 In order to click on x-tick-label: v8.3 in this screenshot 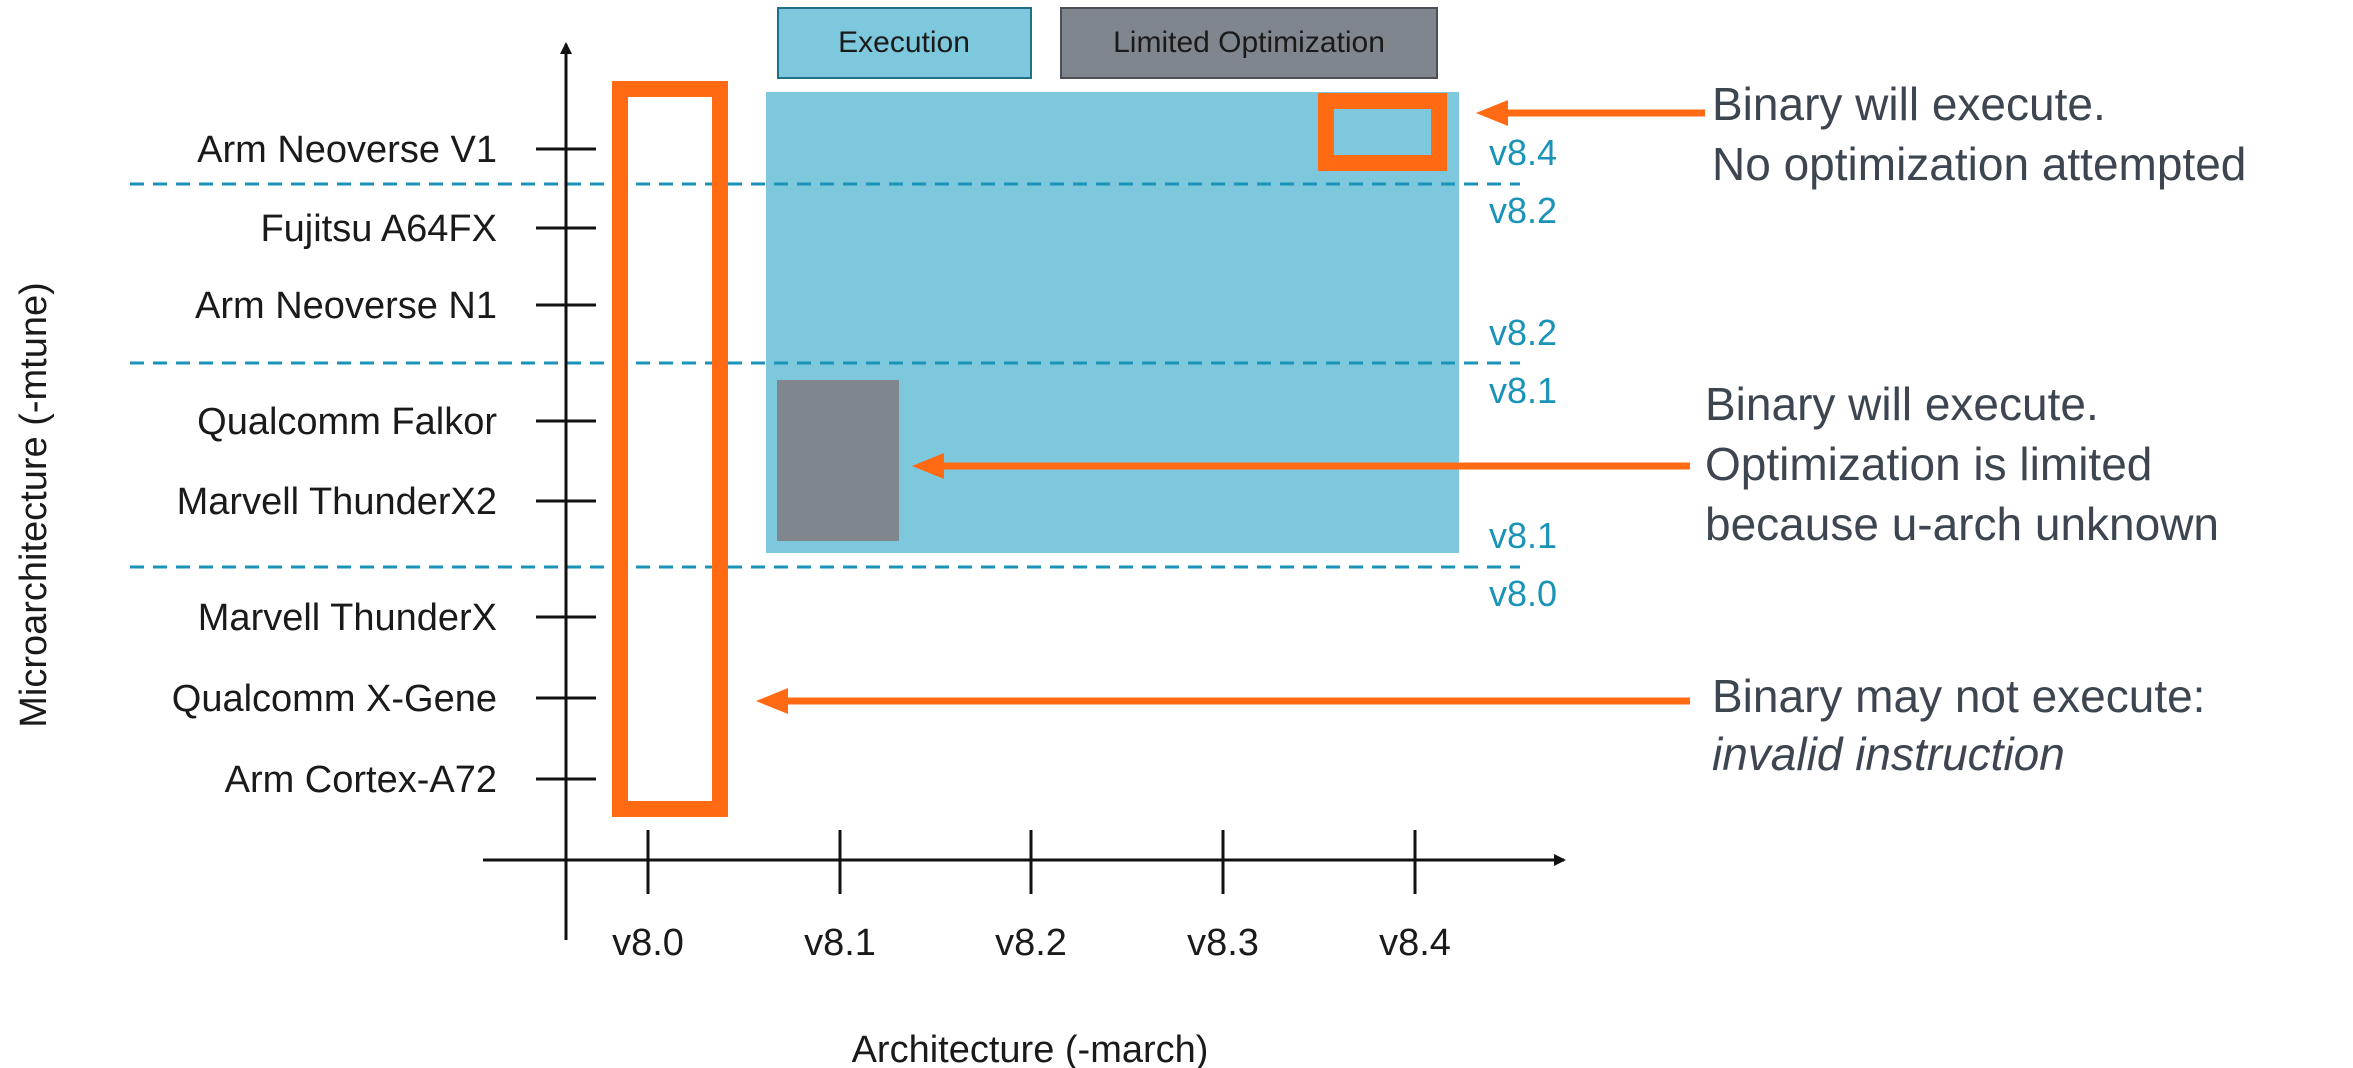, I will do `click(1223, 943)`.